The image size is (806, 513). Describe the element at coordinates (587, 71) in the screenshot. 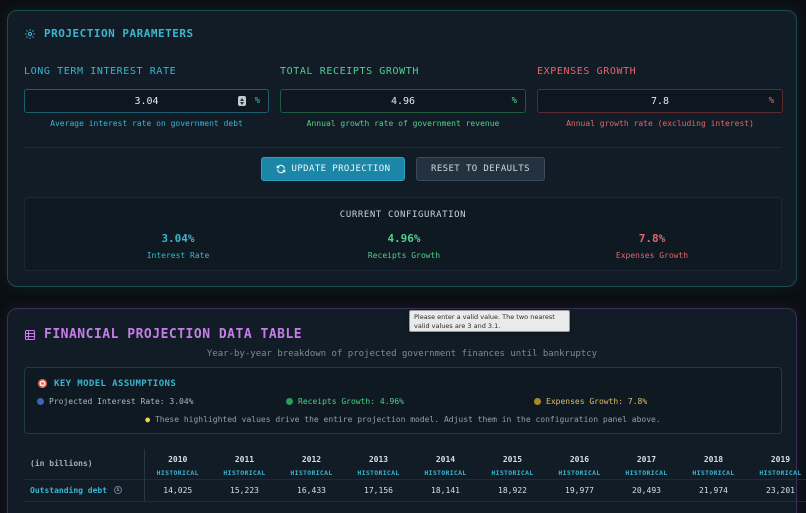

I see `expenses-growth-label: EXPENSES GROWTH` at that location.